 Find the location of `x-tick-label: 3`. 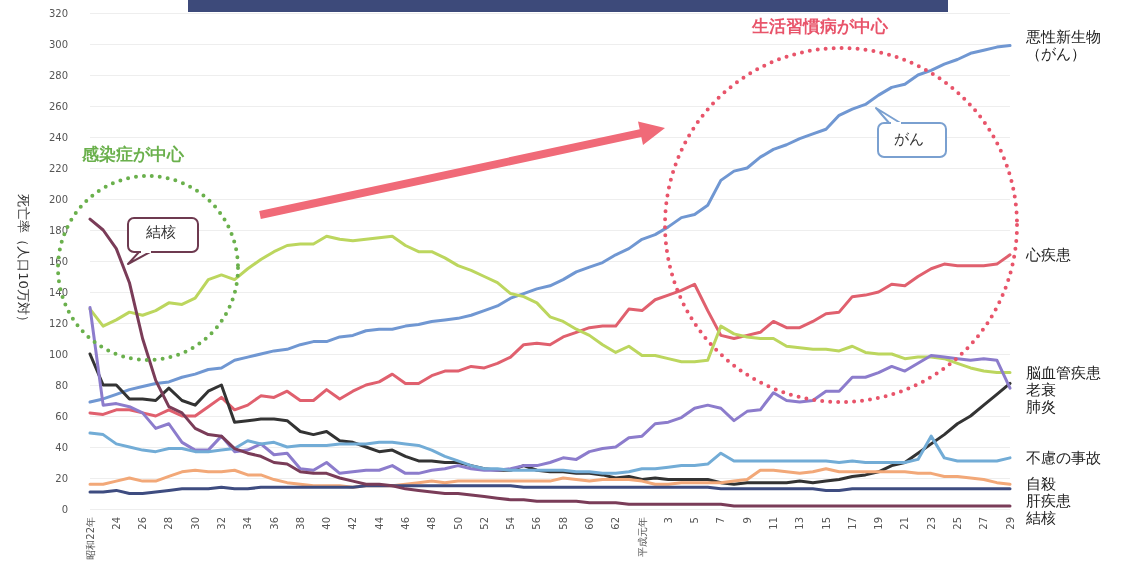

x-tick-label: 3 is located at coordinates (668, 520).